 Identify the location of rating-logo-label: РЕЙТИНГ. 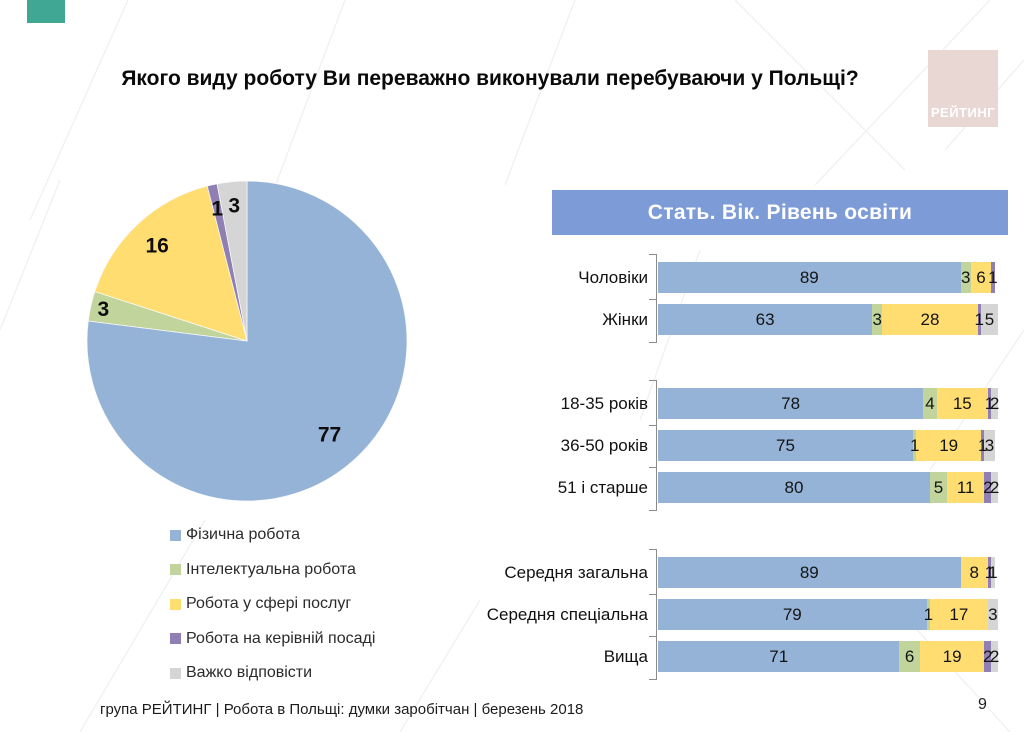
(963, 112).